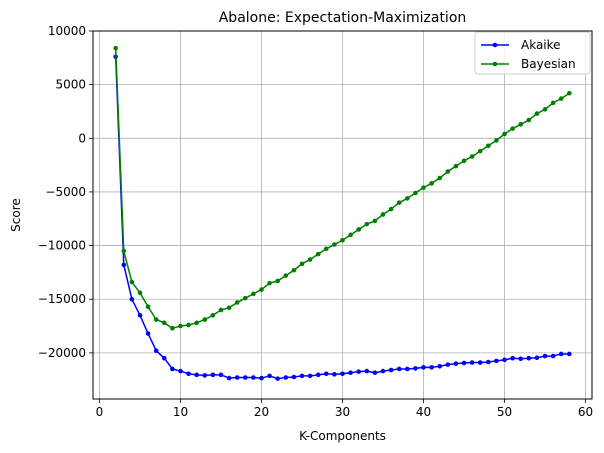 The width and height of the screenshot is (604, 453). I want to click on y-tick-label: 0, so click(82, 138).